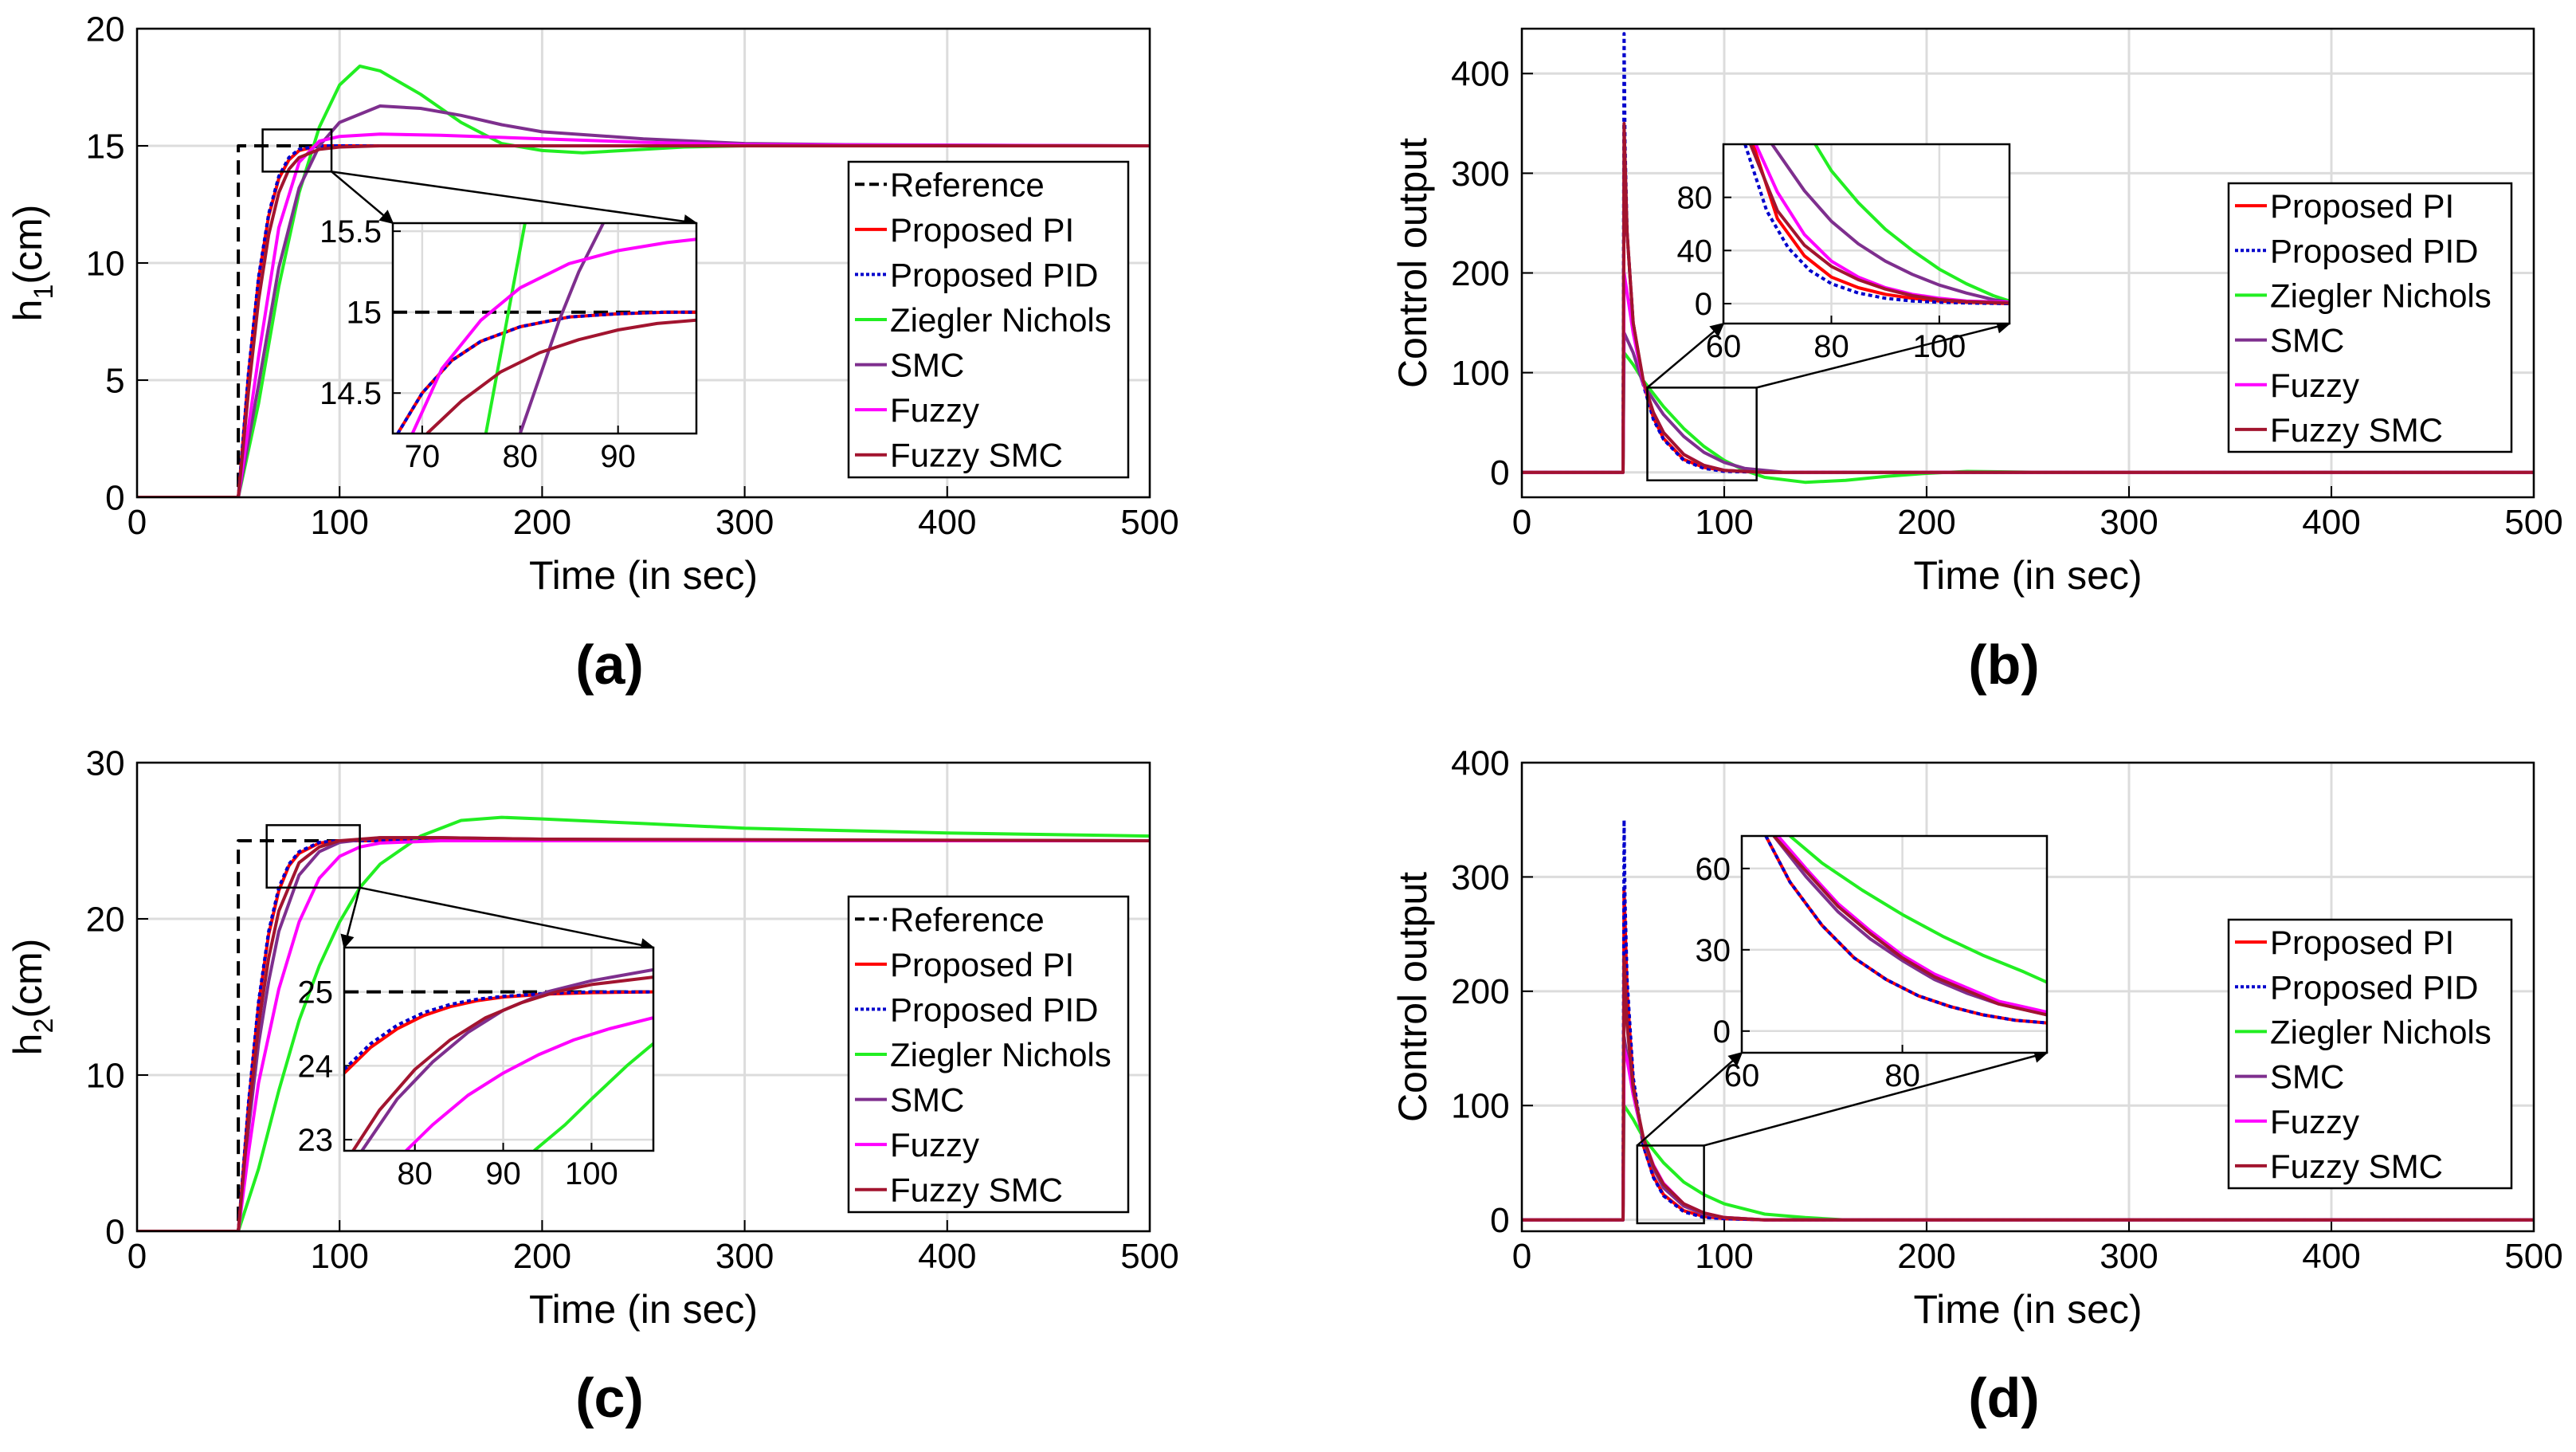 The width and height of the screenshot is (2576, 1452). What do you see at coordinates (529, 1084) in the screenshot?
I see `inset-series-fuzzy` at bounding box center [529, 1084].